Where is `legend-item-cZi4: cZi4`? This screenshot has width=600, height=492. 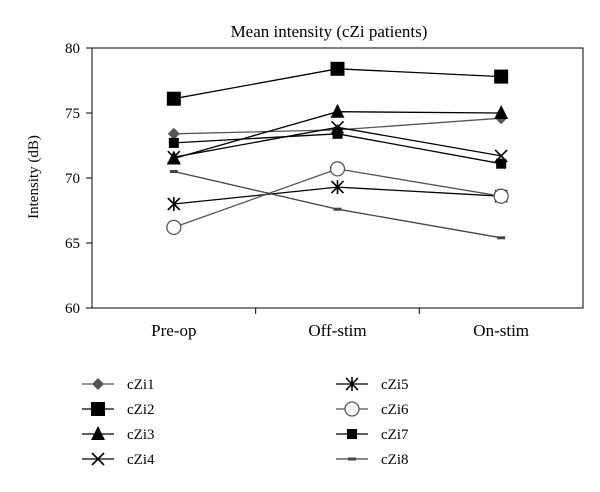
legend-item-cZi4: cZi4 is located at coordinates (118, 460).